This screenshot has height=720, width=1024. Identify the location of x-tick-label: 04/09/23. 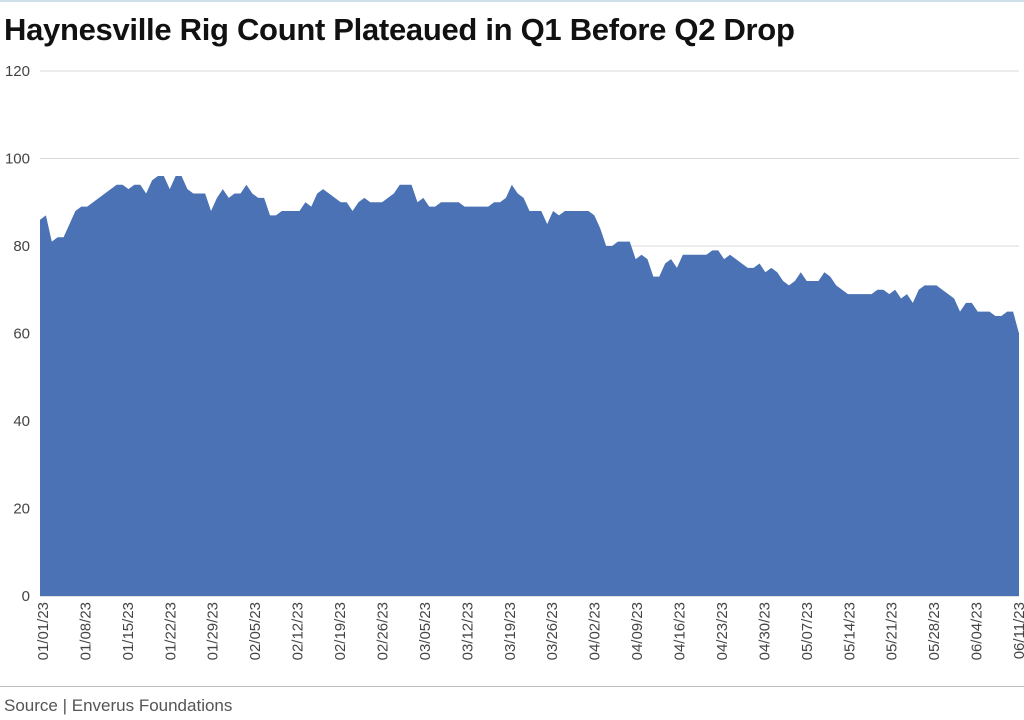
(637, 631).